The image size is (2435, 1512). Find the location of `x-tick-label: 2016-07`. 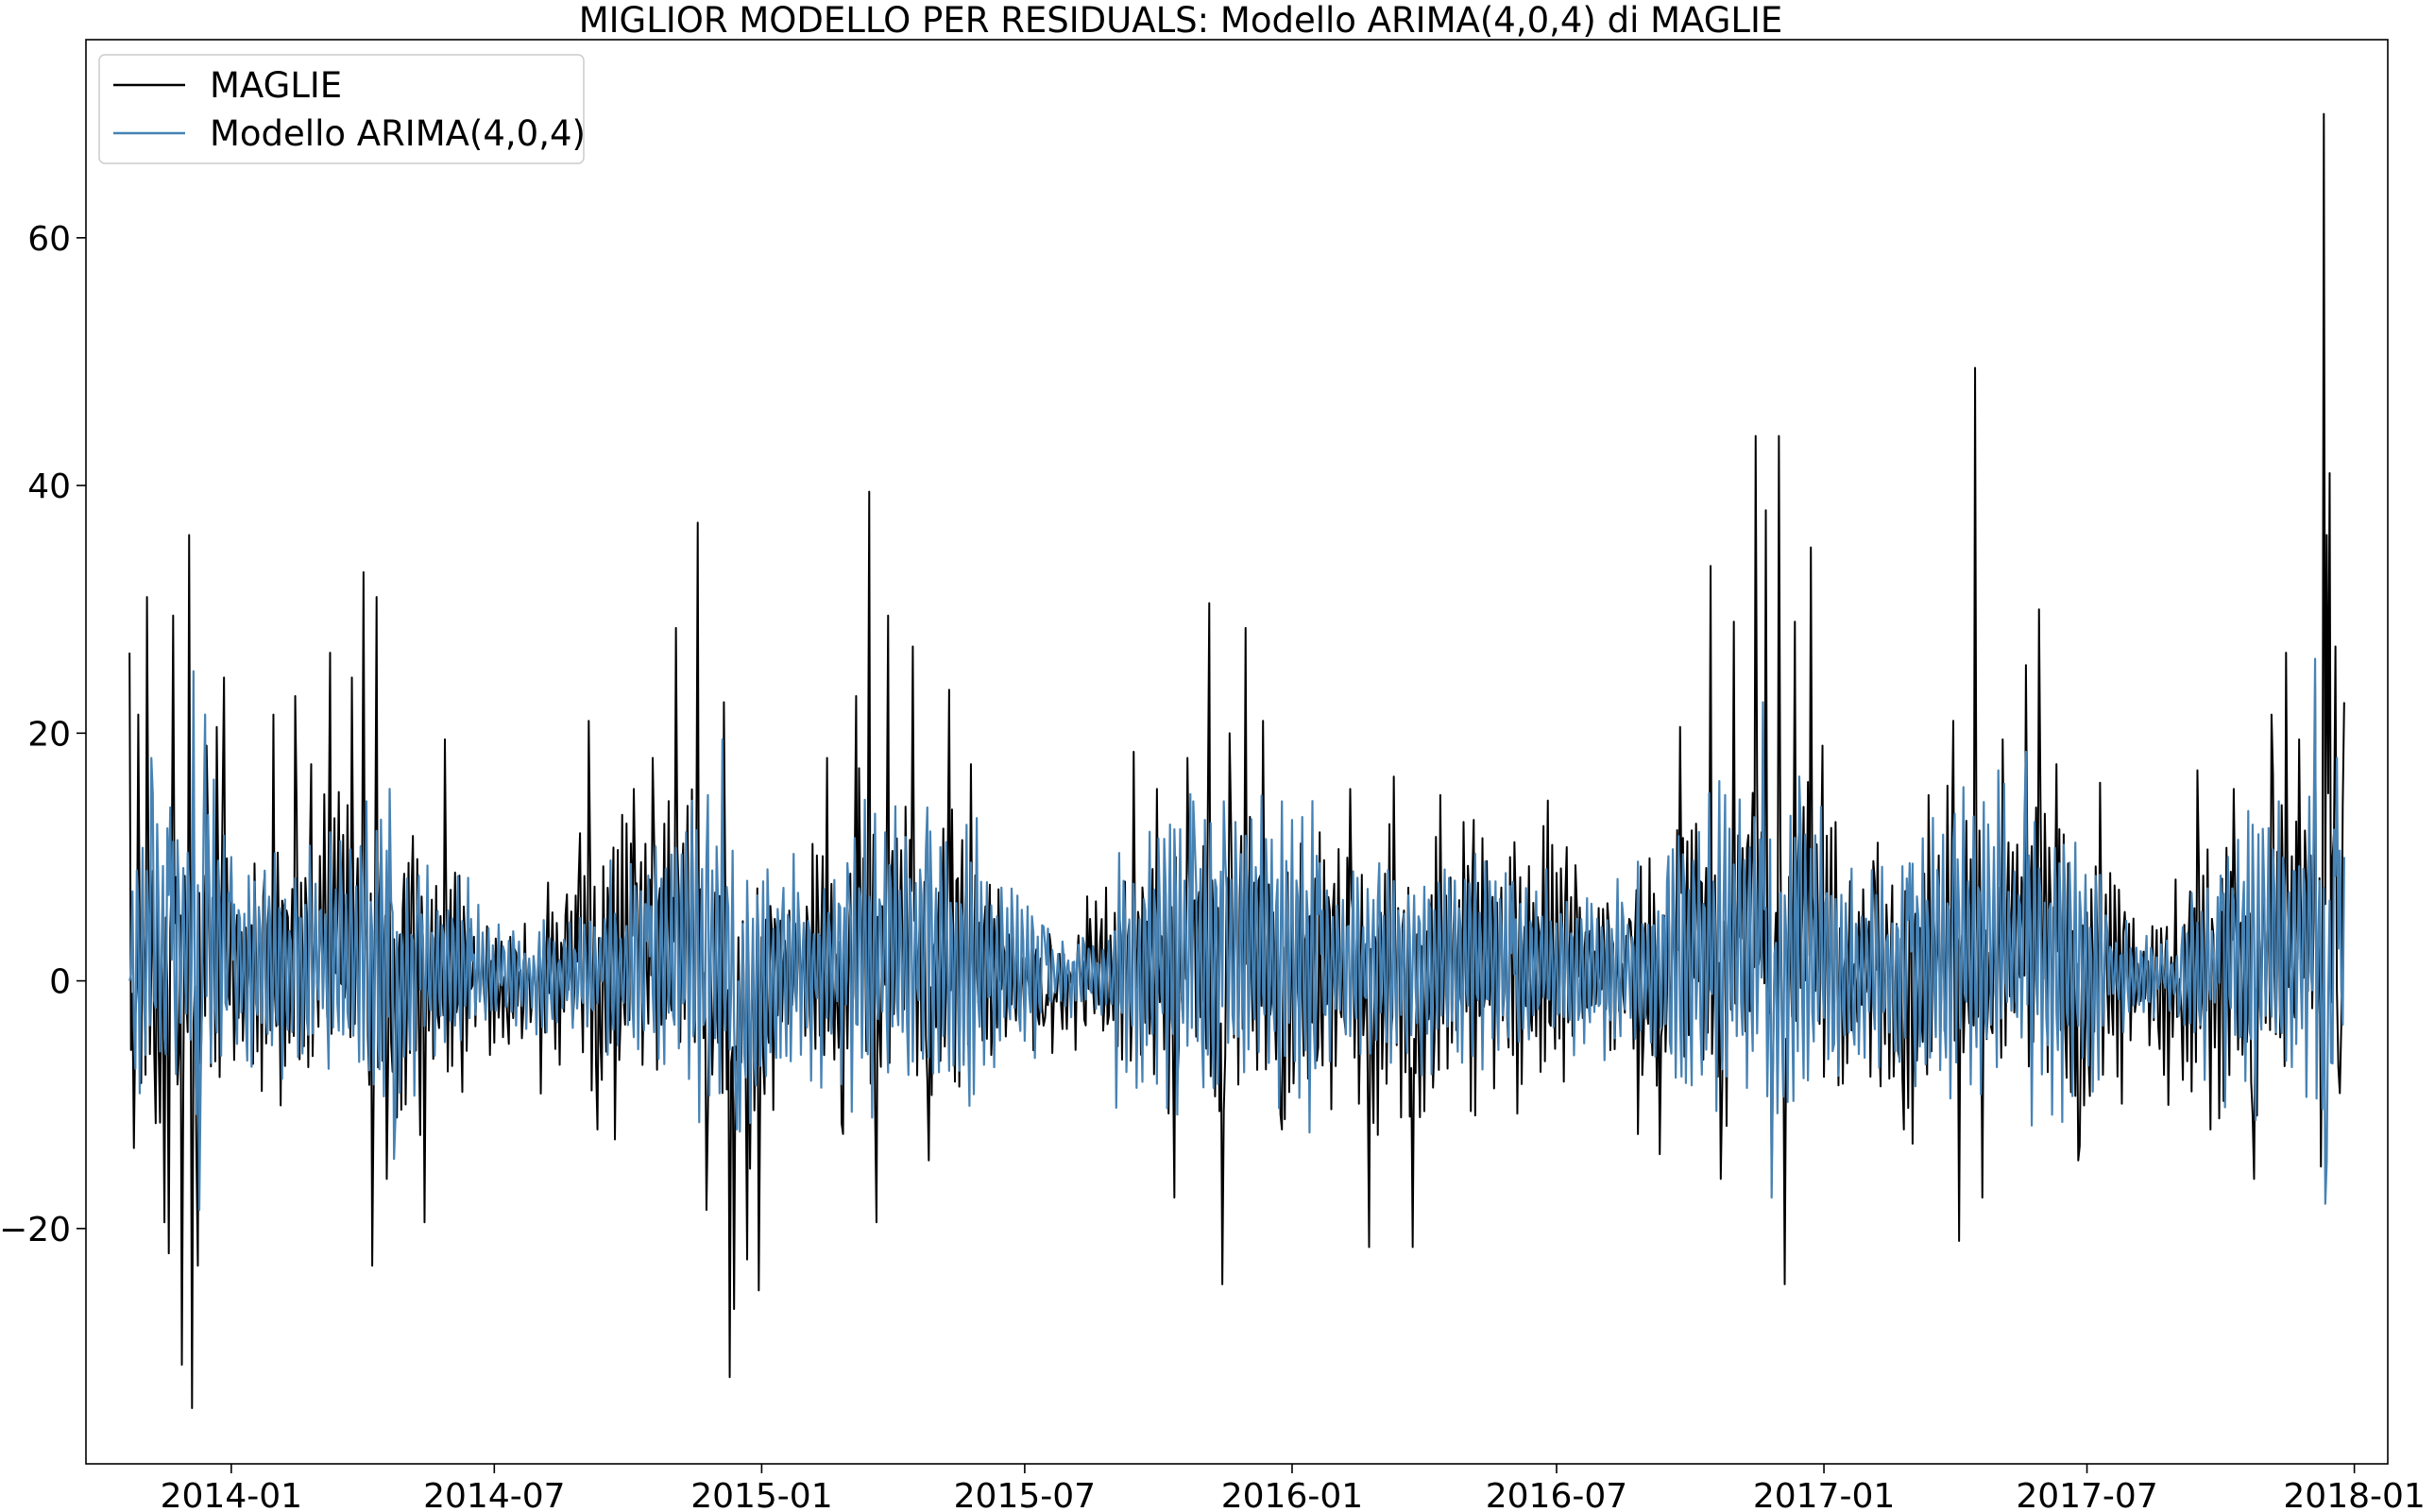

x-tick-label: 2016-07 is located at coordinates (1556, 1495).